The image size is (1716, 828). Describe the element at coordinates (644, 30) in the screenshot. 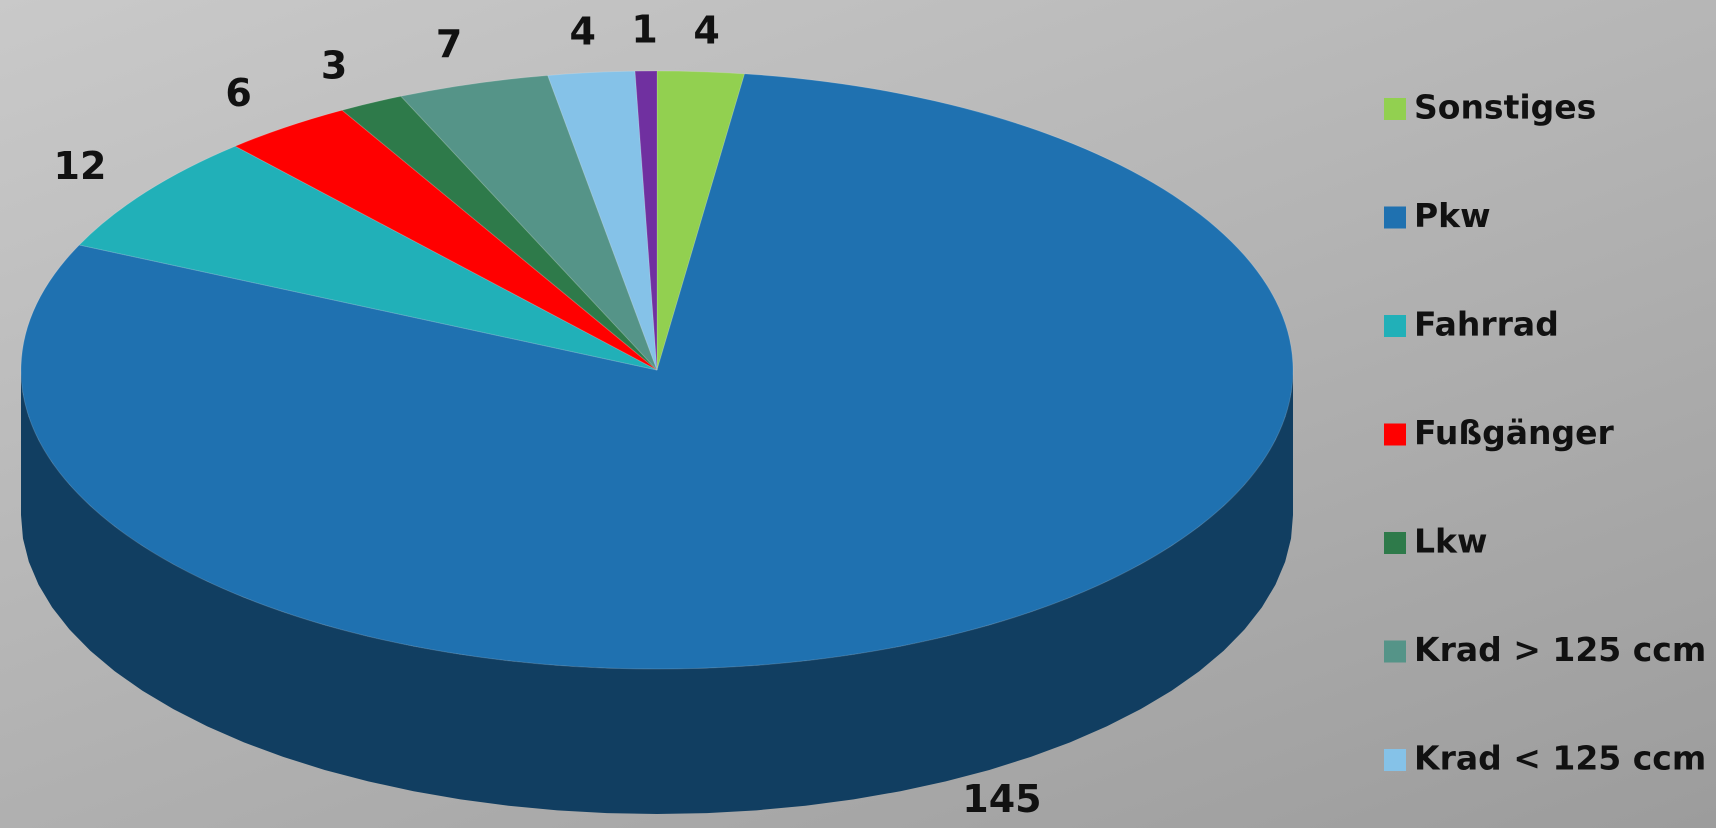

I see `value-label: 1` at that location.